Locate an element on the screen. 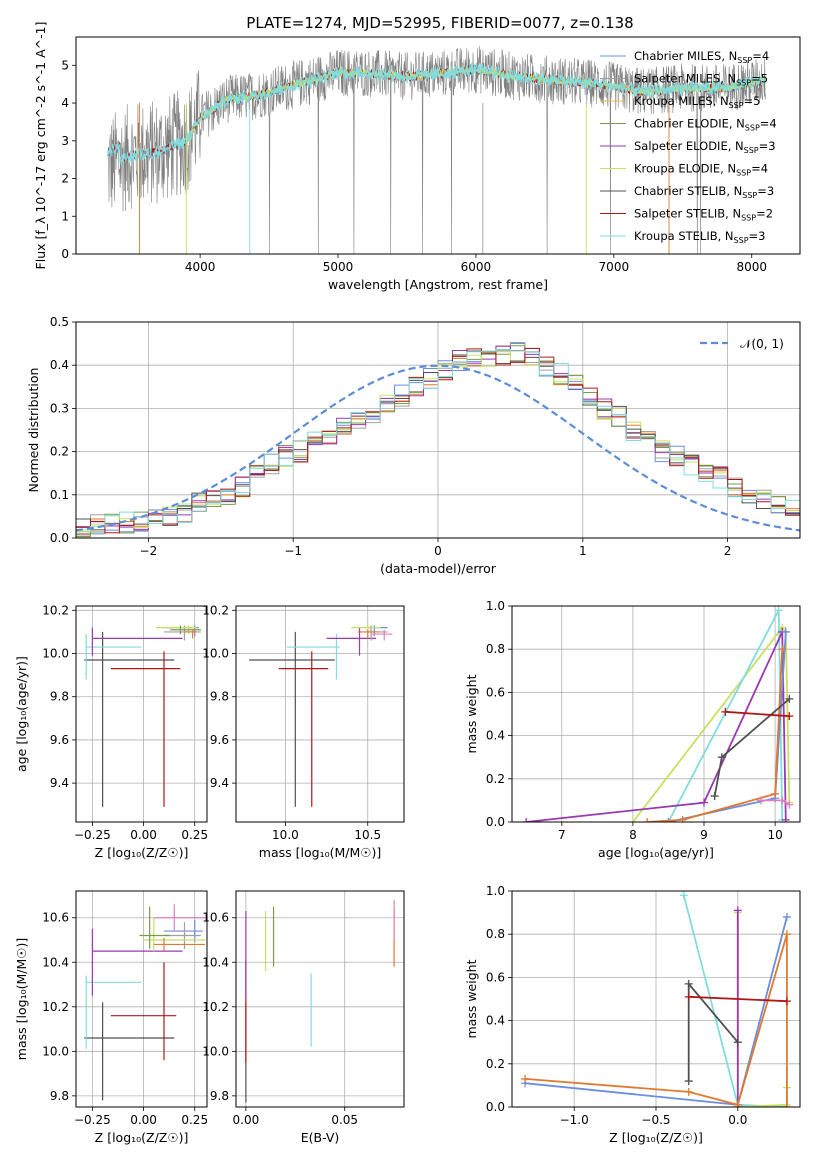 The height and width of the screenshot is (1170, 819). legend-label: Salpeter STELIB, NSSP=2 is located at coordinates (703, 215).